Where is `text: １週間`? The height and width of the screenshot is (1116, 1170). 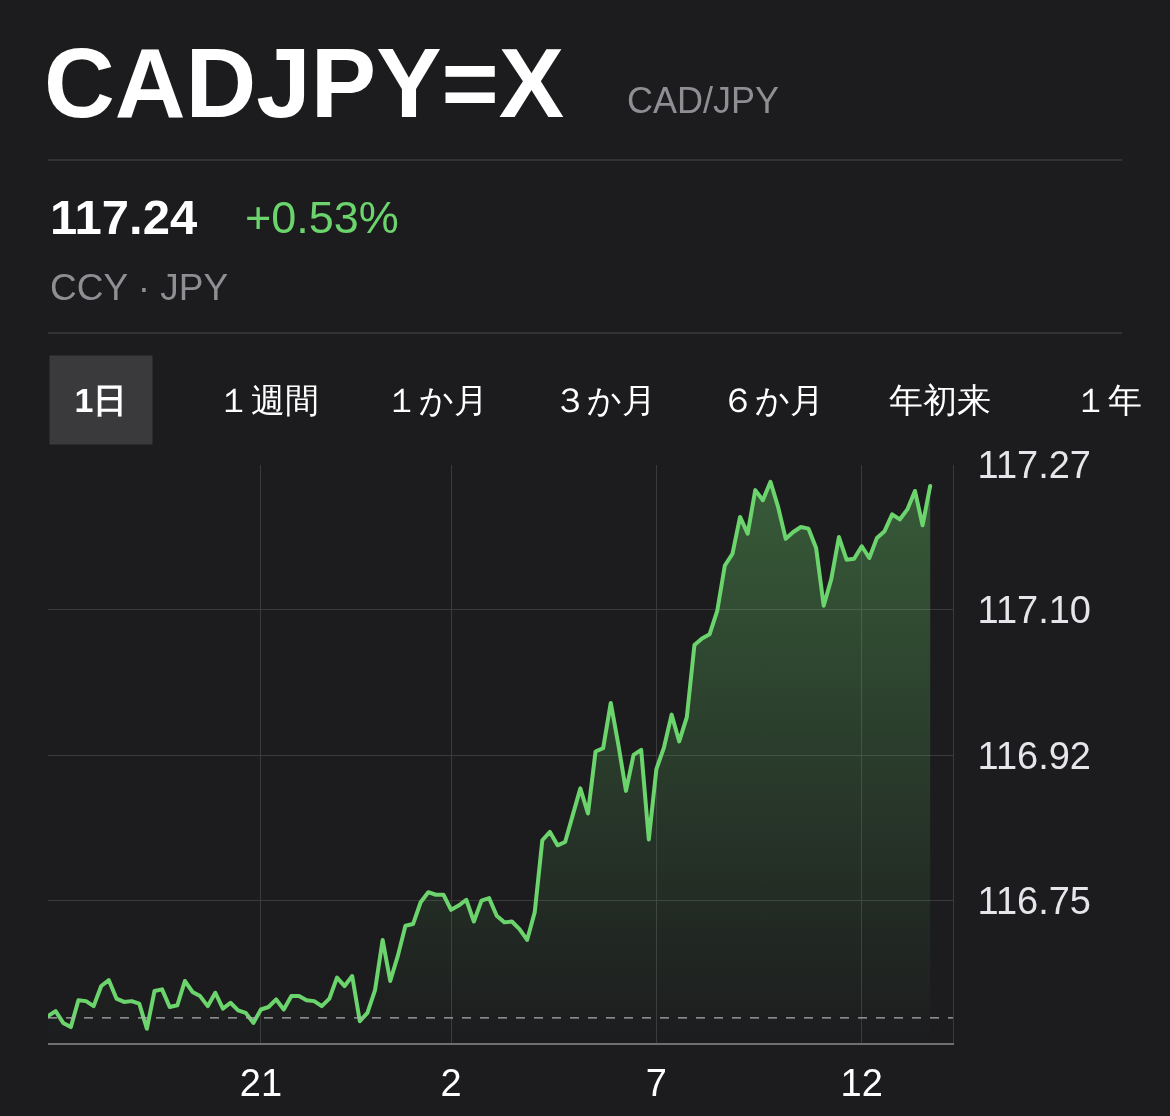 text: １週間 is located at coordinates (268, 400).